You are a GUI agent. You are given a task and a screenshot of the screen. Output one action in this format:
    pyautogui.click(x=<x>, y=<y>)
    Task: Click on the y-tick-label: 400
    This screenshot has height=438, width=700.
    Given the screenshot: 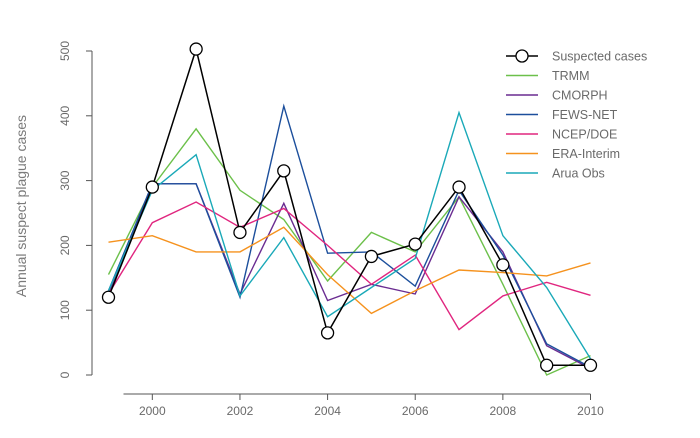 What is the action you would take?
    pyautogui.click(x=65, y=115)
    